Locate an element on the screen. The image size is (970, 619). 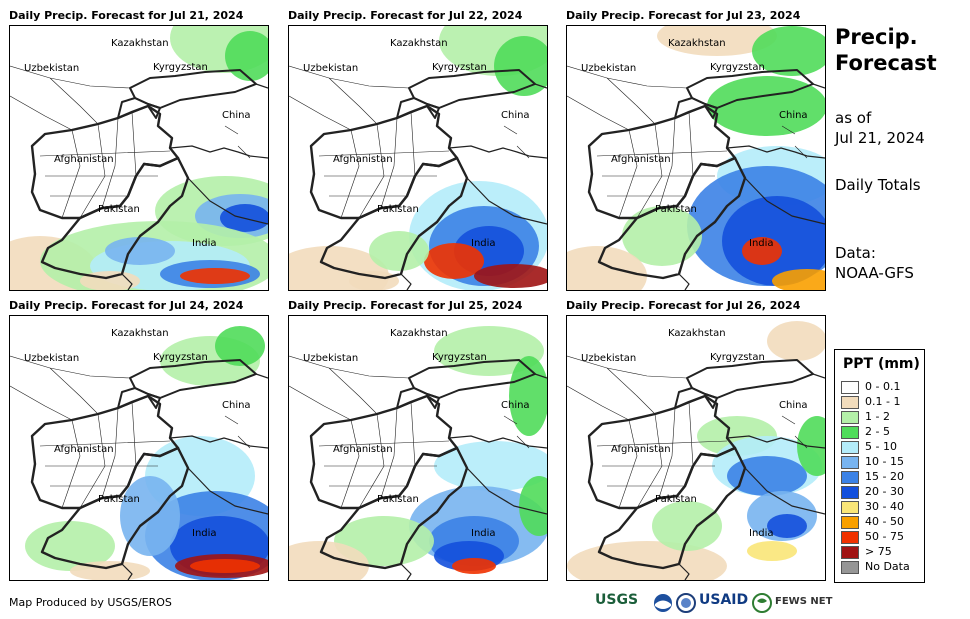
usgs-logo: USGS is located at coordinates (617, 600).